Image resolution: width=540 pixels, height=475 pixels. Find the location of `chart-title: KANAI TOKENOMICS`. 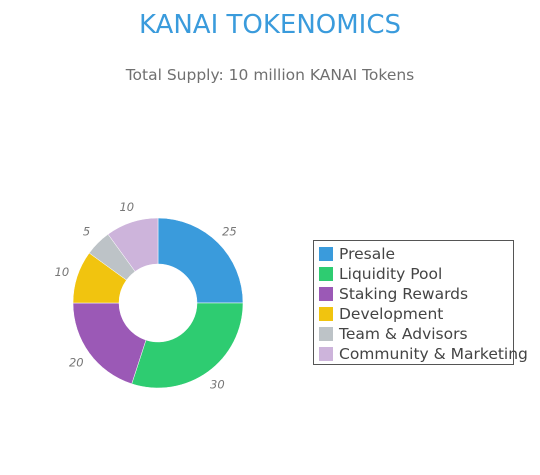

chart-title: KANAI TOKENOMICS is located at coordinates (270, 25).